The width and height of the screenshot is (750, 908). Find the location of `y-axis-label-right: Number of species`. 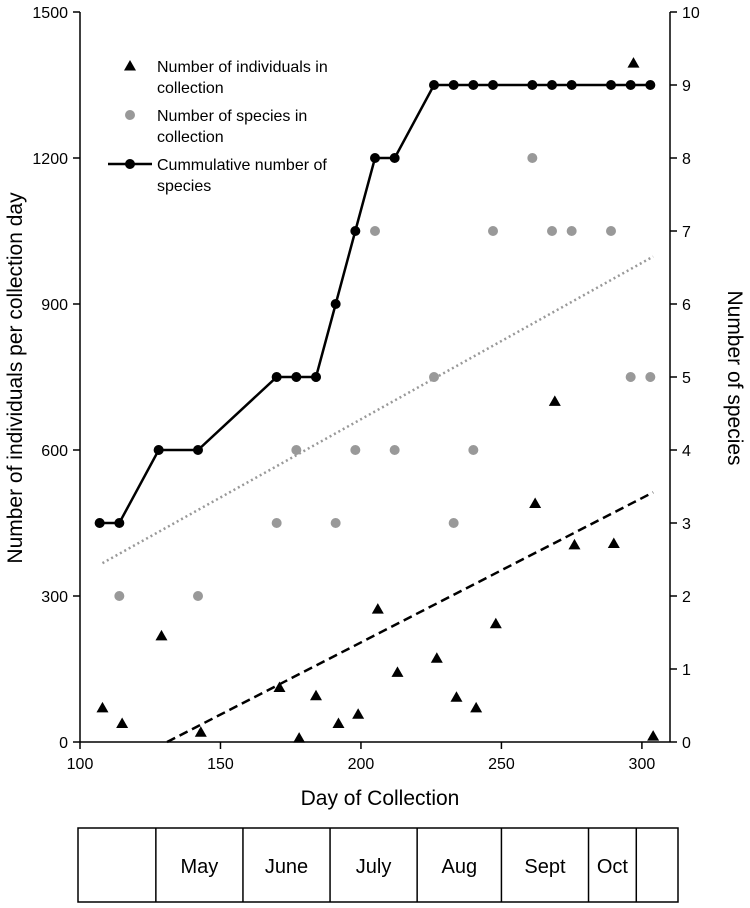

y-axis-label-right: Number of species is located at coordinates (734, 377).